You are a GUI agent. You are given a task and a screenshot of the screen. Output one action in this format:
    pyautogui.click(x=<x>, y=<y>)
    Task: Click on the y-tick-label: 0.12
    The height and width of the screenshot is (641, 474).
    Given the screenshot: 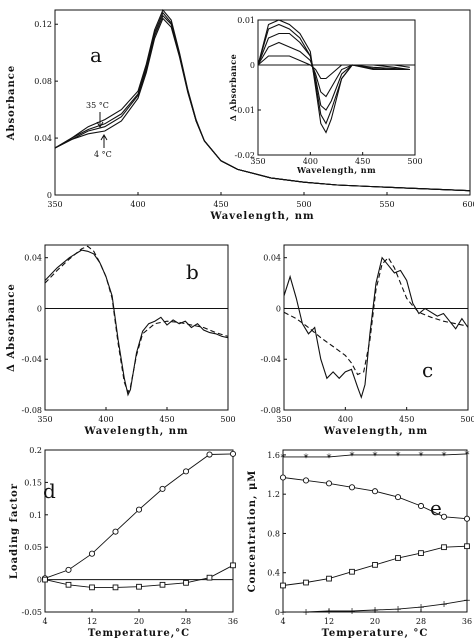 What is the action you would take?
    pyautogui.click(x=43, y=24)
    